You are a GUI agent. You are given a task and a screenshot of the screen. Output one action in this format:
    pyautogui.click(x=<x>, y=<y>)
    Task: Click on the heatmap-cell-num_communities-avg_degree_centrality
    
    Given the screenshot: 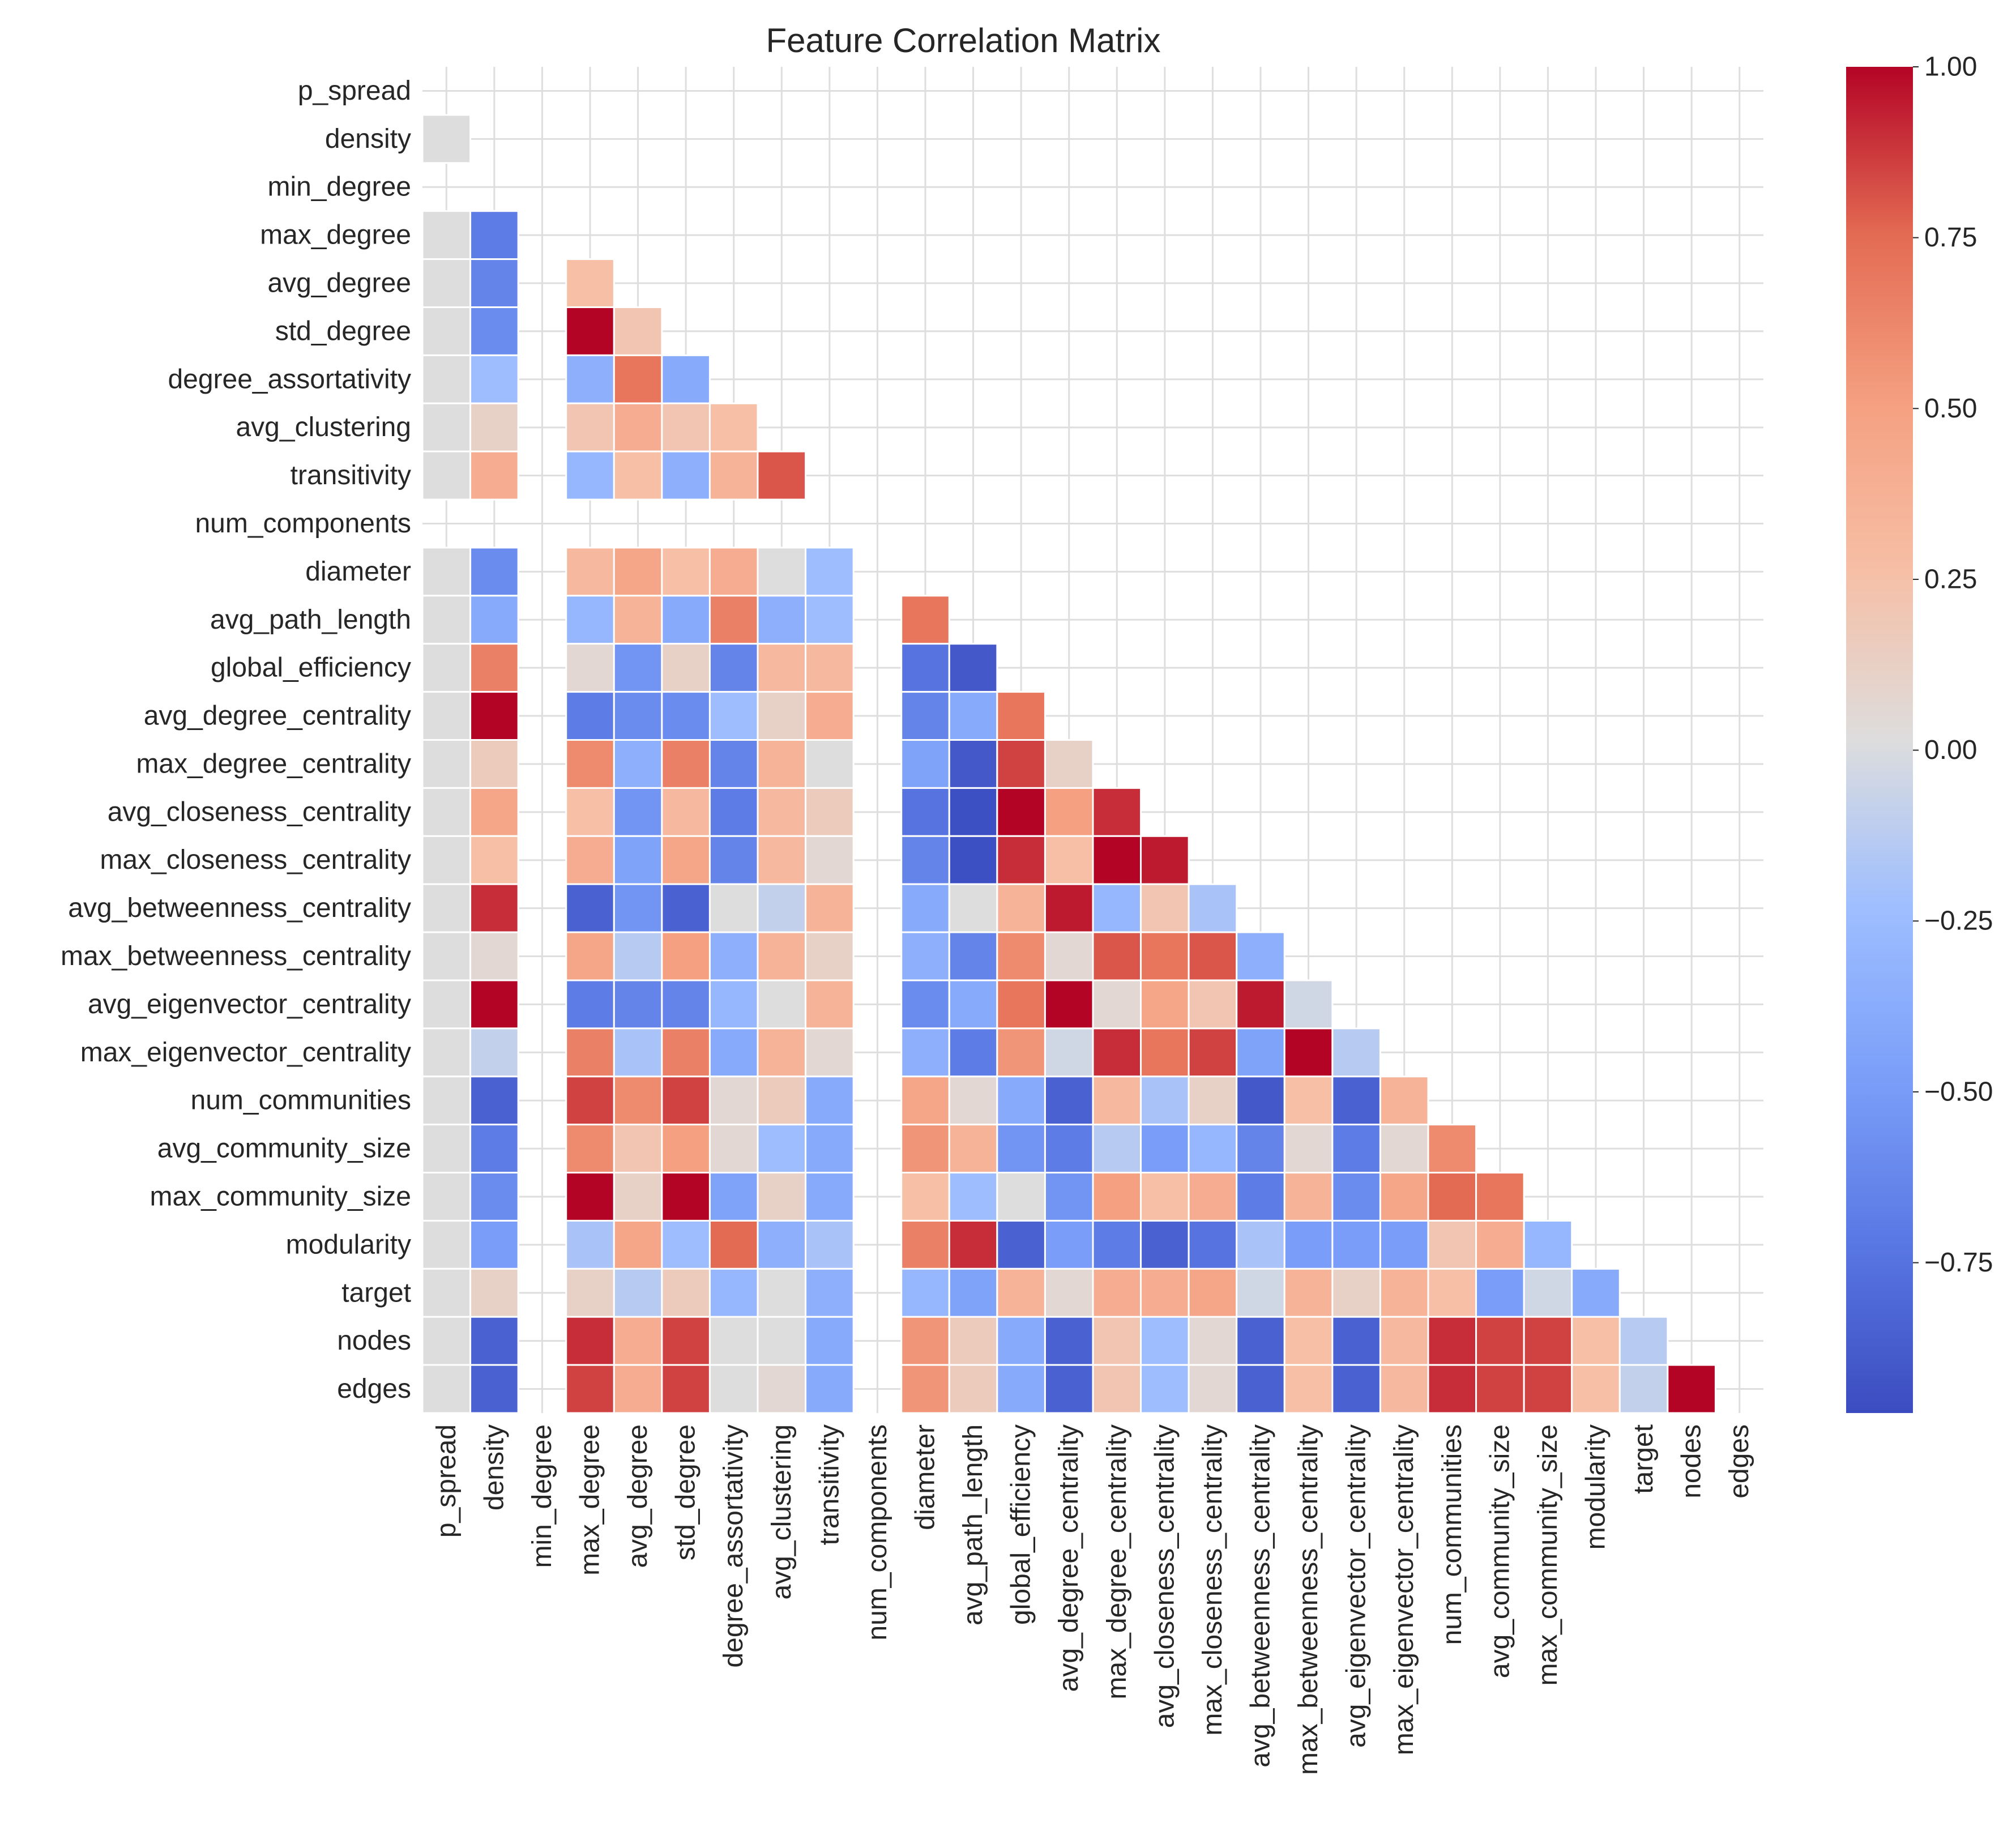 What is the action you would take?
    pyautogui.click(x=1069, y=1100)
    